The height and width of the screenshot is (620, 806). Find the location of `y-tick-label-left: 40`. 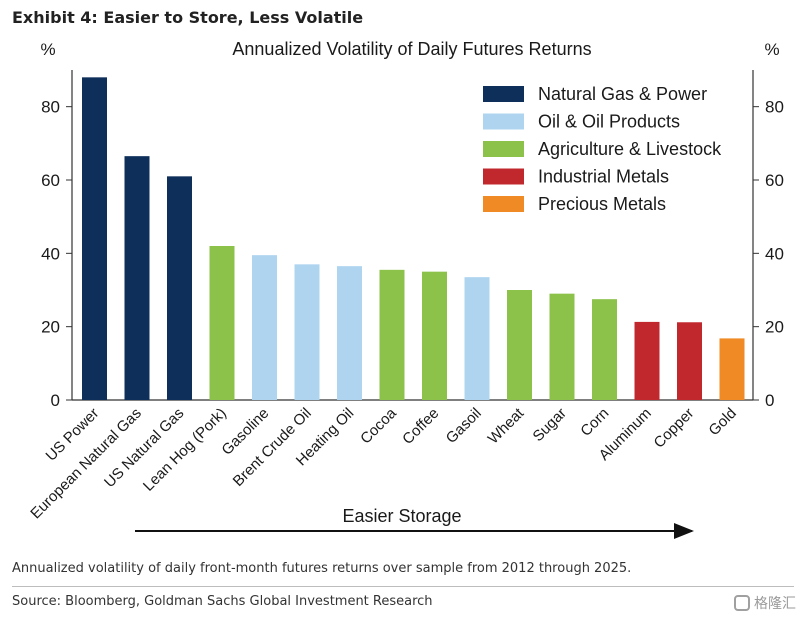

y-tick-label-left: 40 is located at coordinates (50, 253).